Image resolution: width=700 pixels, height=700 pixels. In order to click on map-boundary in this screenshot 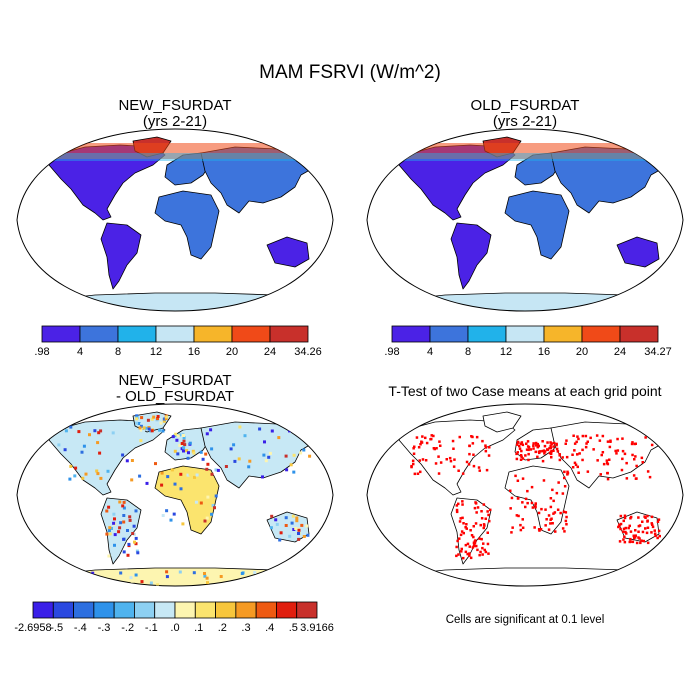, I will do `click(525, 495)`.